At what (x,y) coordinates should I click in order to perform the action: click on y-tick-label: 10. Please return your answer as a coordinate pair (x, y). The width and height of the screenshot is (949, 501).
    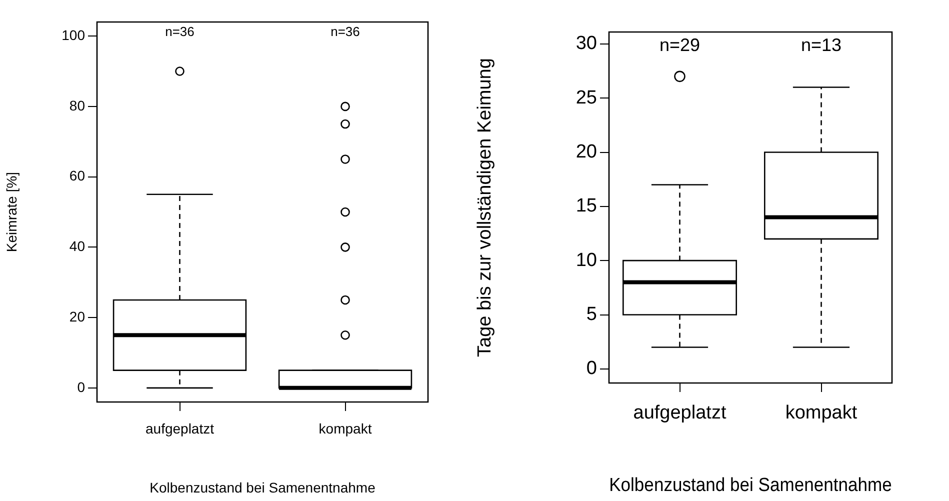
    Looking at the image, I should click on (586, 260).